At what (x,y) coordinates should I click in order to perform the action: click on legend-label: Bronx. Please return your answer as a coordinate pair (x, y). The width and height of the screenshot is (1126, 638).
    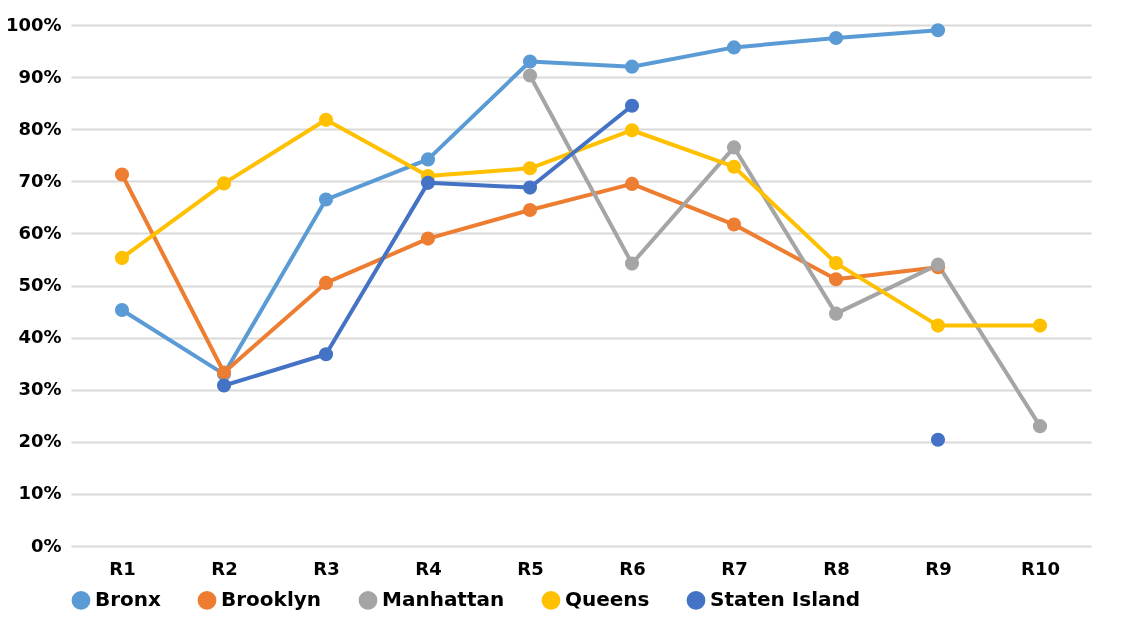
    Looking at the image, I should click on (128, 599).